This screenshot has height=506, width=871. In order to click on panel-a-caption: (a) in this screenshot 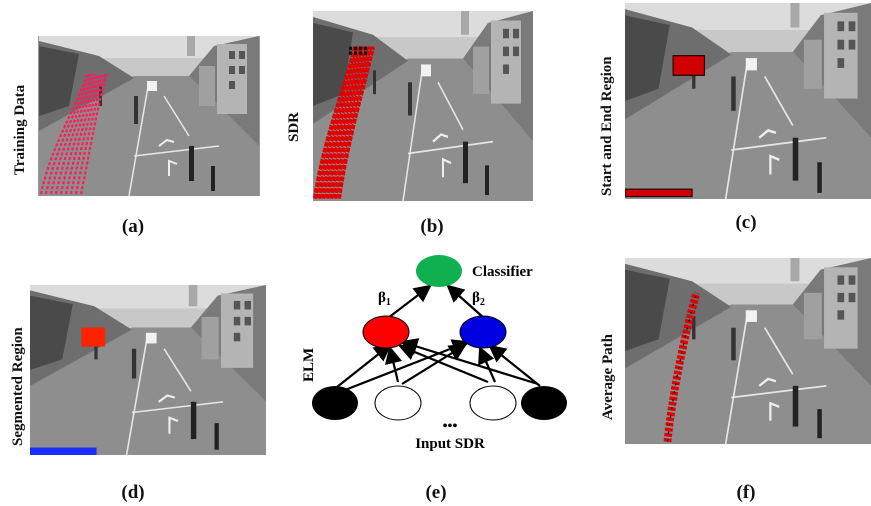, I will do `click(133, 226)`.